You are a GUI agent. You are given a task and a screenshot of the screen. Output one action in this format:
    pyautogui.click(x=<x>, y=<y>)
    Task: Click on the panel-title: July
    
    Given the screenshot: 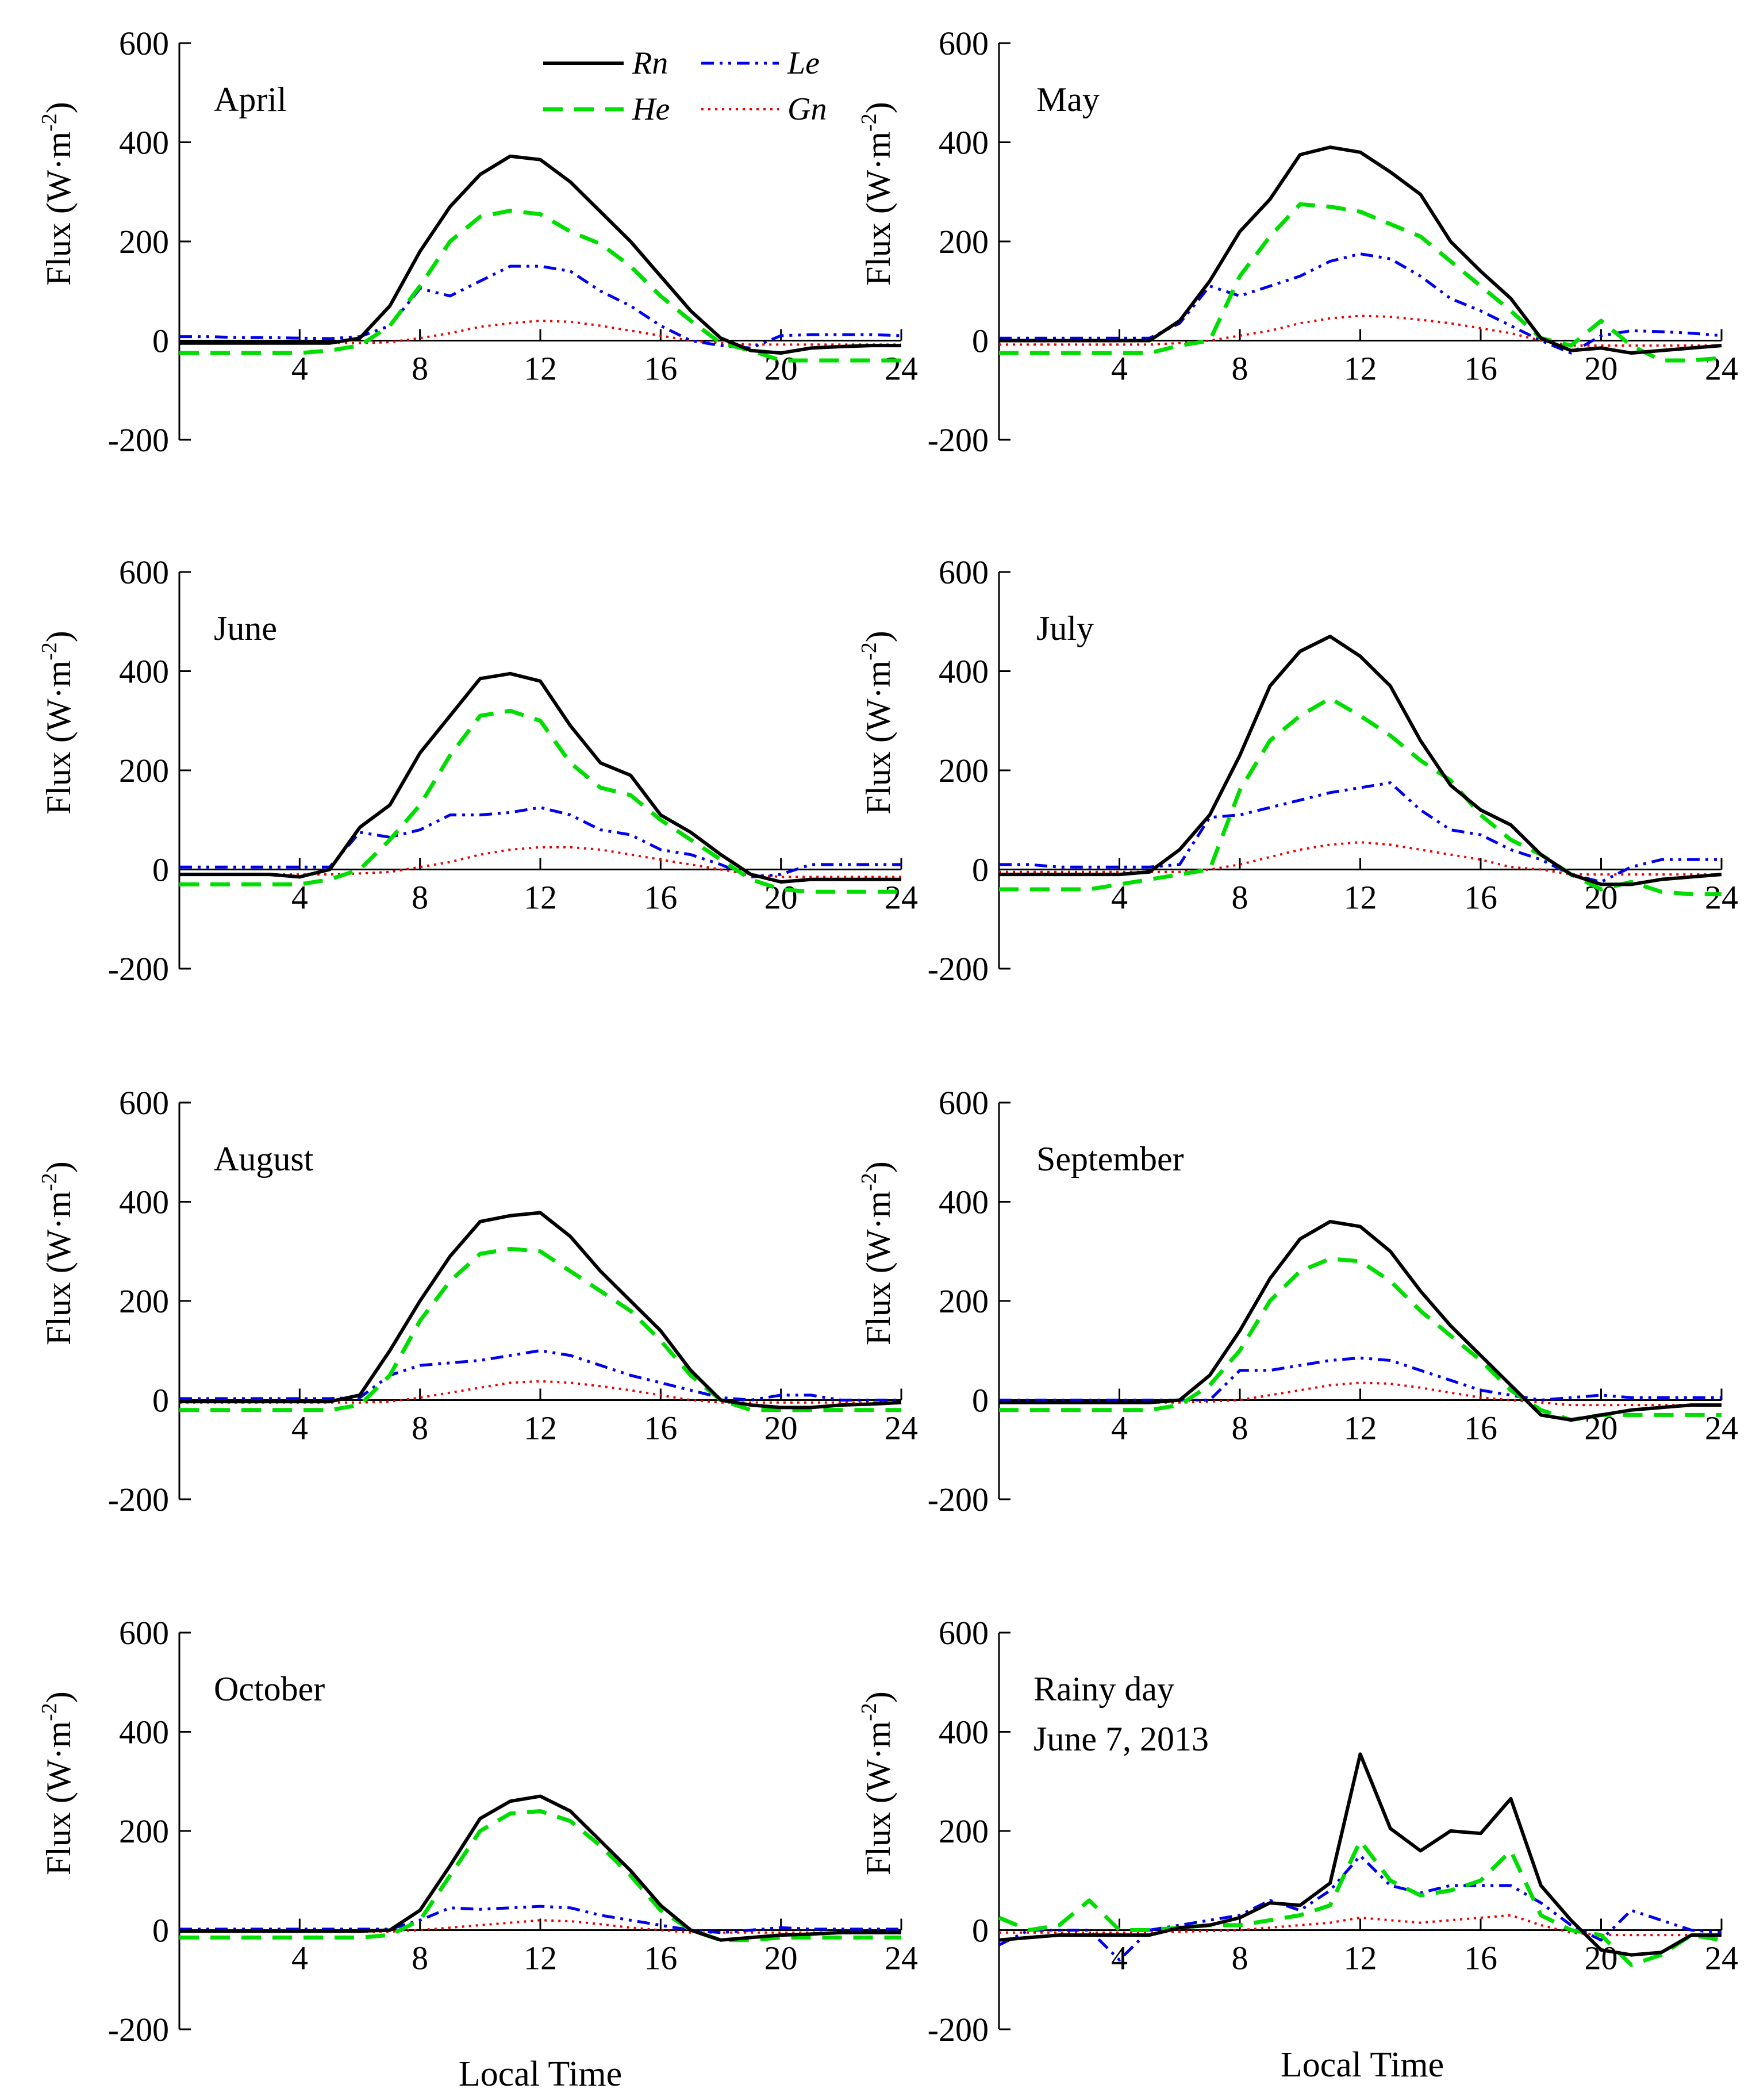 What is the action you would take?
    pyautogui.click(x=1065, y=628)
    